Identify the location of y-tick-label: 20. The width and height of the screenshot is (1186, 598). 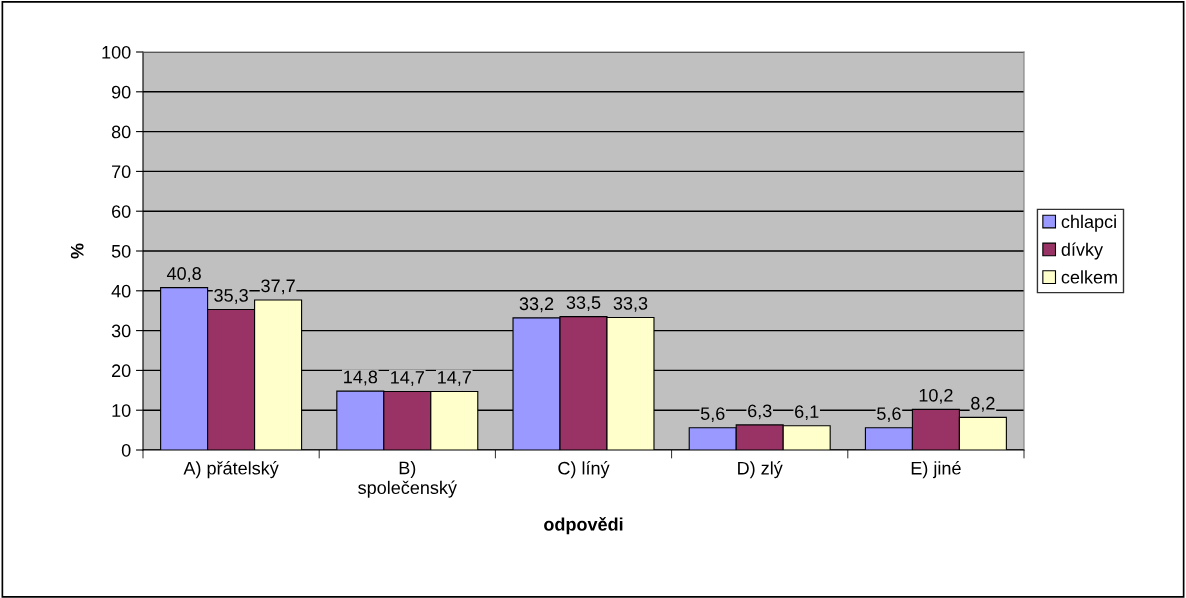
(121, 371).